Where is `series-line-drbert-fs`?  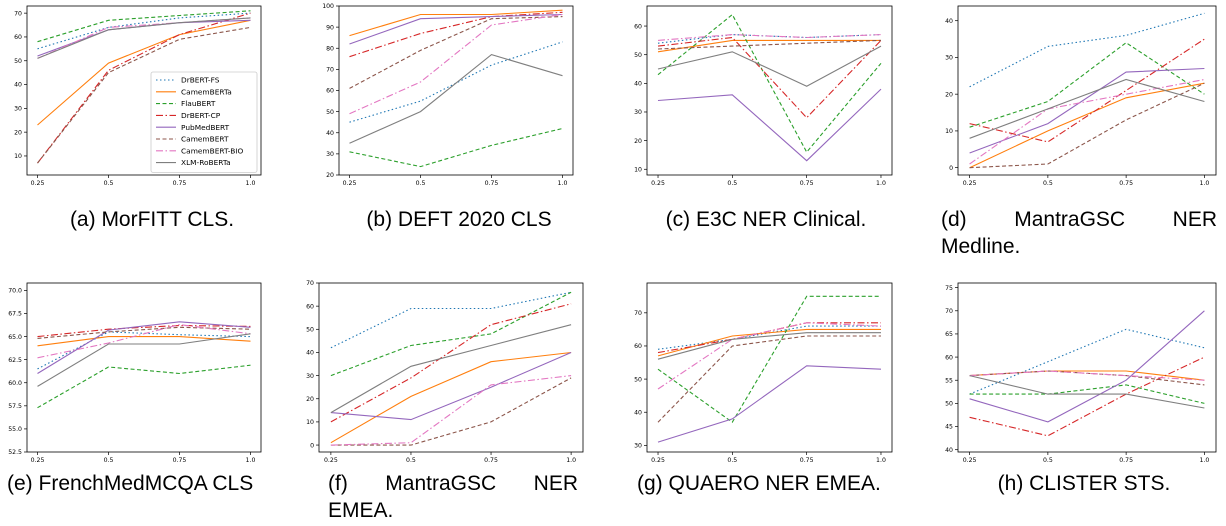 series-line-drbert-fs is located at coordinates (144, 350).